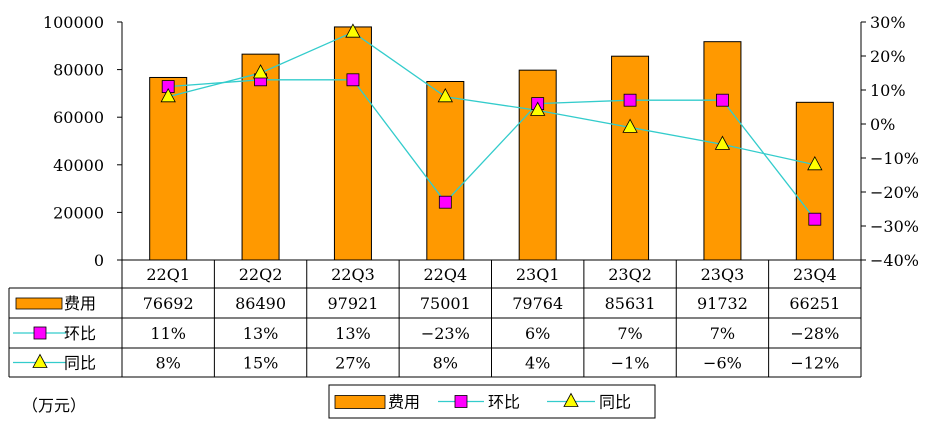 This screenshot has height=435, width=926. What do you see at coordinates (260, 71) in the screenshot?
I see `yoy-point-22q2` at bounding box center [260, 71].